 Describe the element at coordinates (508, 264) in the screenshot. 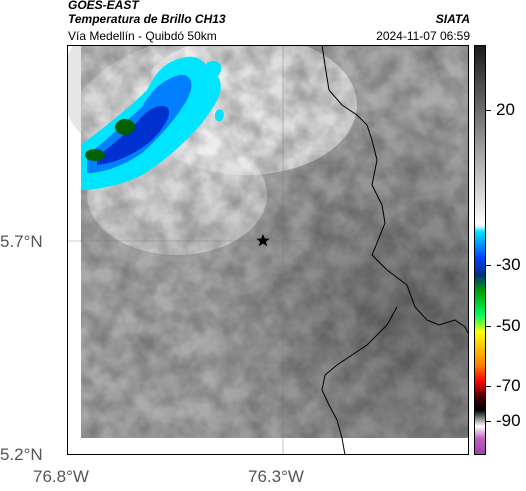

I see `colorbar-tick-label: -30` at that location.